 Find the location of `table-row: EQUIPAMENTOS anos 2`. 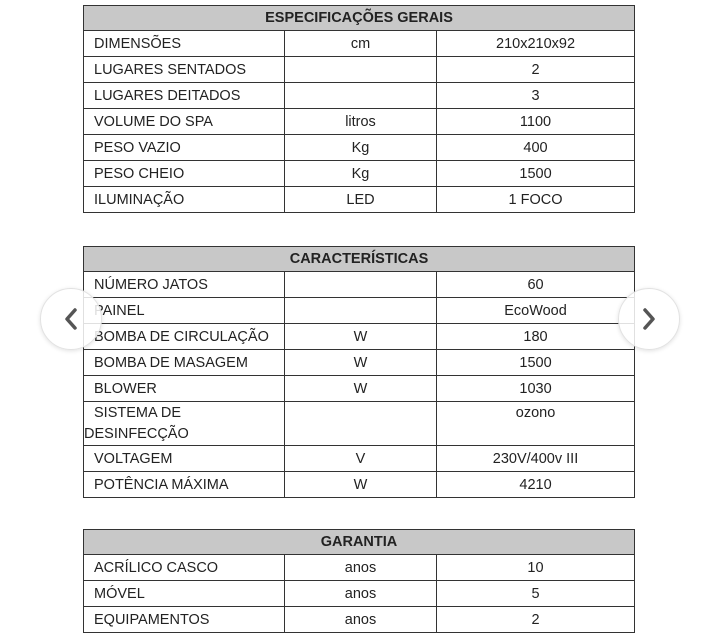

table-row: EQUIPAMENTOS anos 2 is located at coordinates (359, 619).